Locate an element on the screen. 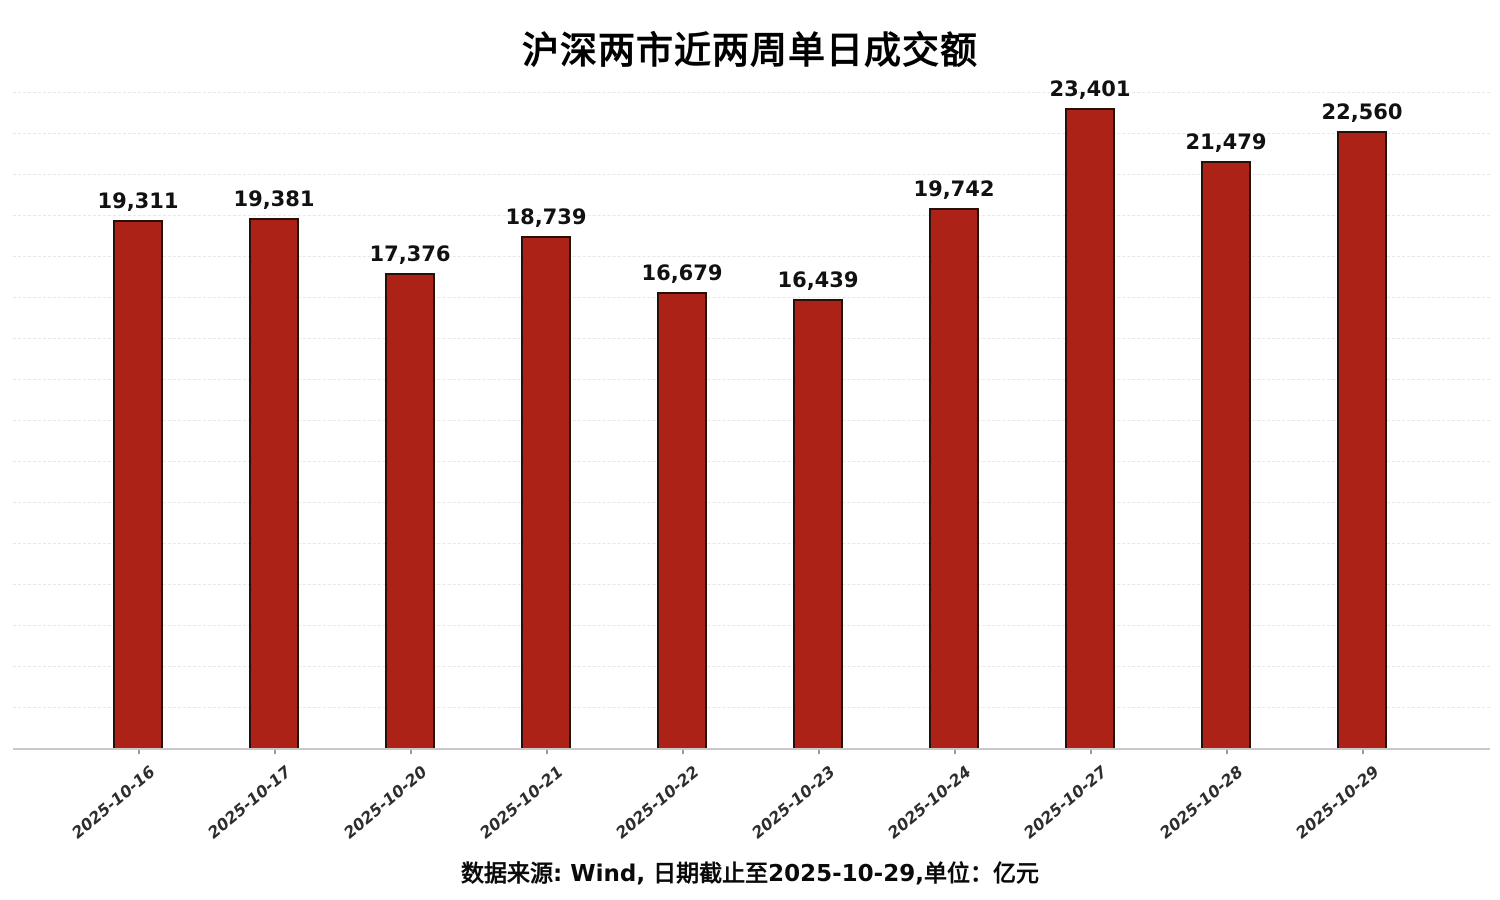 Image resolution: width=1500 pixels, height=900 pixels. x-axis-line is located at coordinates (751, 749).